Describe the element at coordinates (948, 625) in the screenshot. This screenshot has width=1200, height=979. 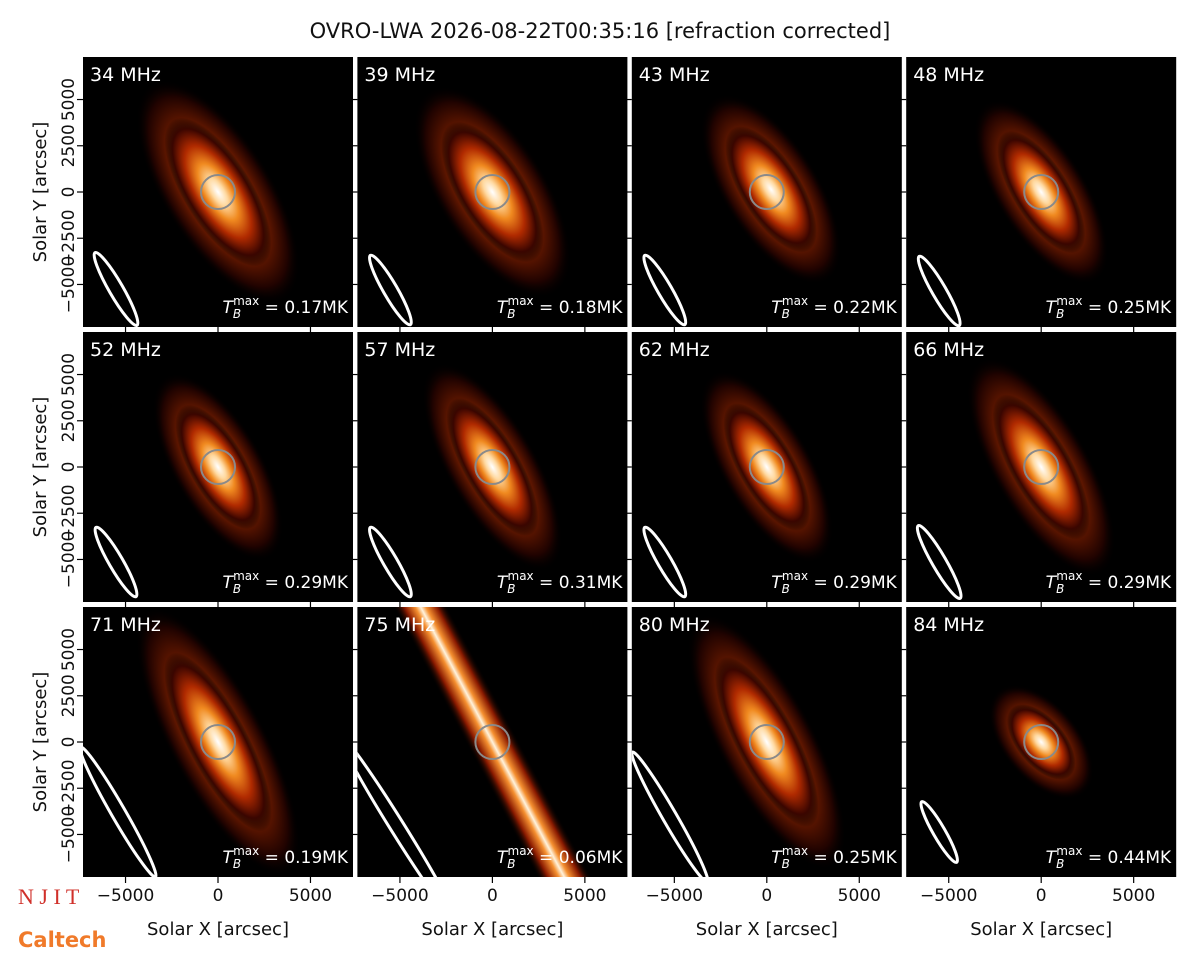
I see `frequency-label: 84 MHz` at that location.